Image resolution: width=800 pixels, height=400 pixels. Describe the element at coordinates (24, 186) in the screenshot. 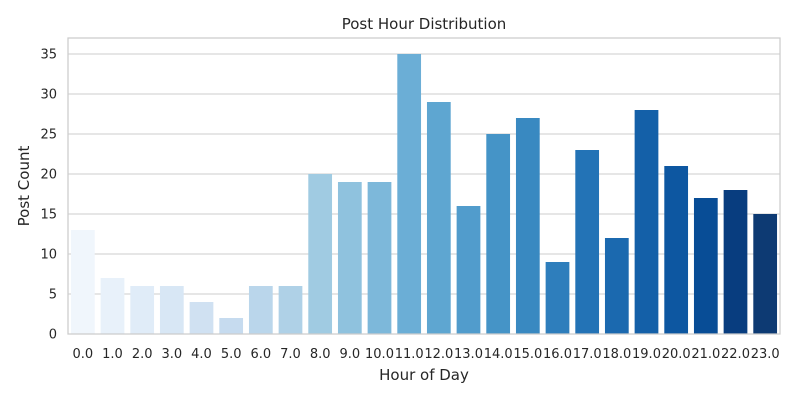

I see `y-axis-label: Post Count` at that location.